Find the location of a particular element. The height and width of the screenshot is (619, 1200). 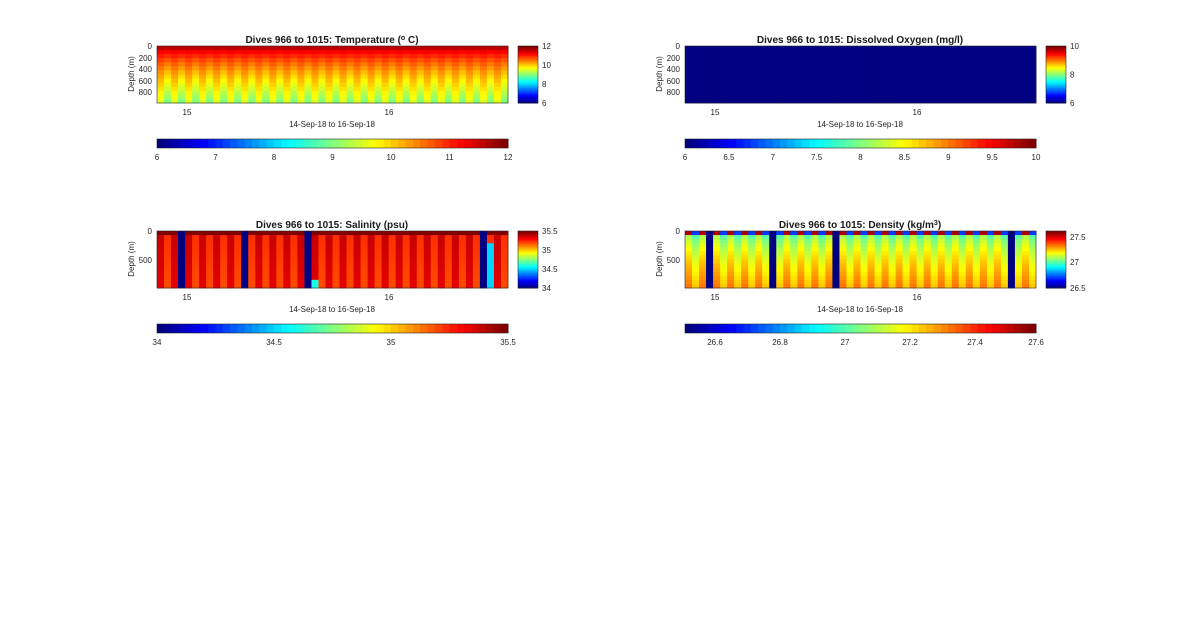

y-tick-label: 500 is located at coordinates (674, 260).